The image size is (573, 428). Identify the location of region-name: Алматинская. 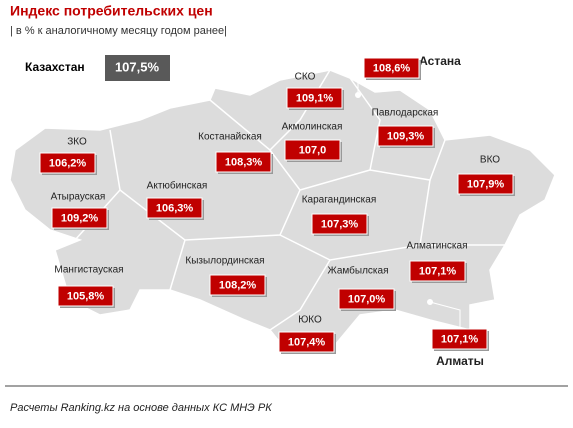
(437, 246).